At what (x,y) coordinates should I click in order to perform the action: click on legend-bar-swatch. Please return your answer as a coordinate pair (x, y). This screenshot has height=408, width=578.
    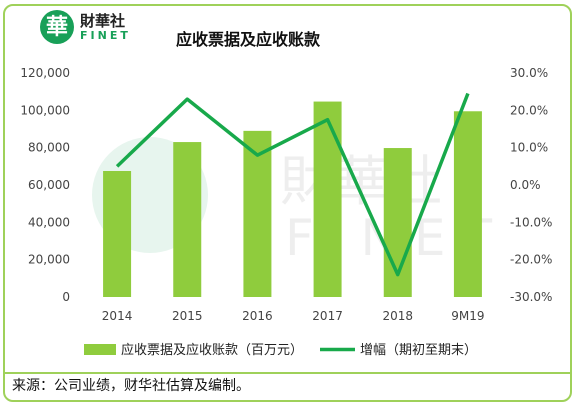
    Looking at the image, I should click on (100, 349).